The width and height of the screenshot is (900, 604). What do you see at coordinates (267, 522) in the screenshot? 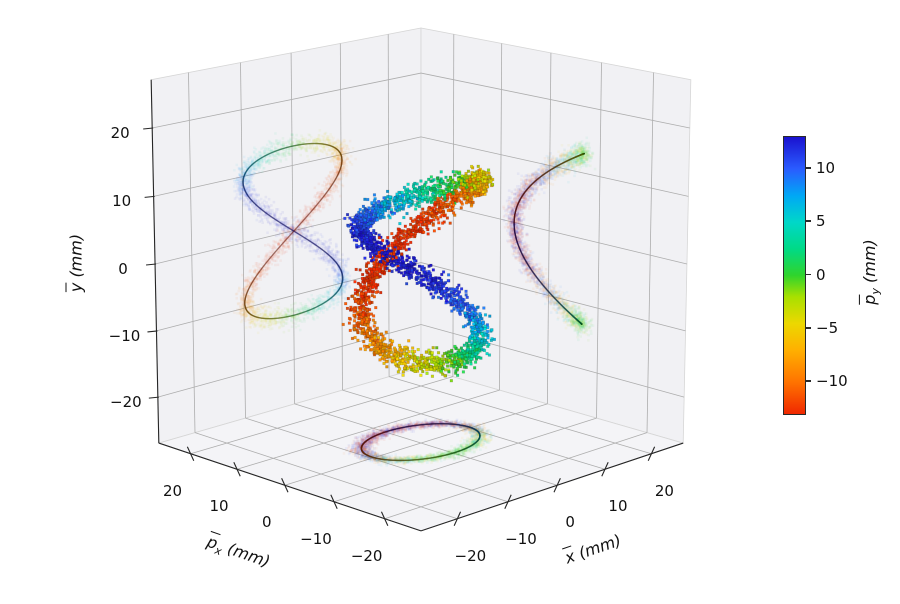
I see `px-axis-tick-label: 0` at bounding box center [267, 522].